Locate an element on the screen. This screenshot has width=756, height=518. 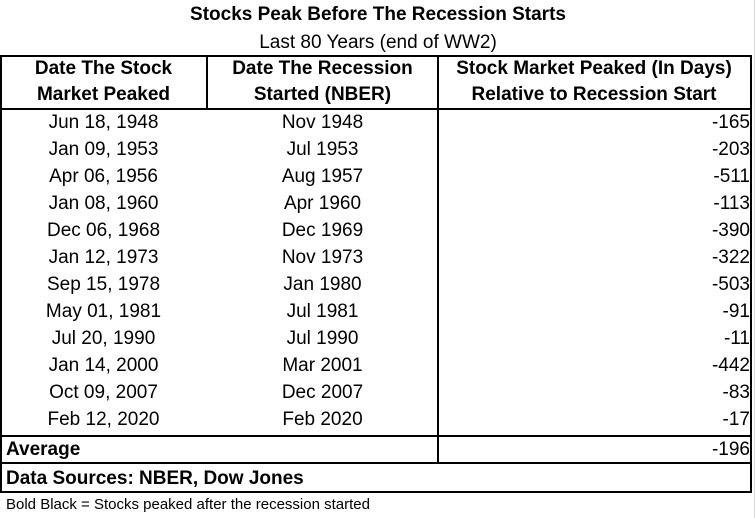
table-row: May 01, 1981 Jul 1981 -91 is located at coordinates (378, 311).